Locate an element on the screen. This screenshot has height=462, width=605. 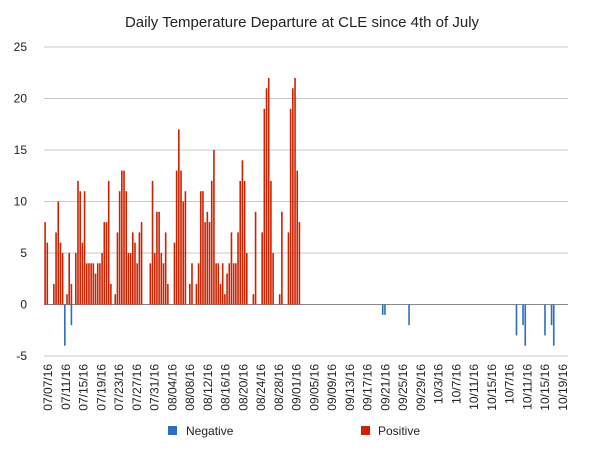
x-tick-label: 09/25/16 is located at coordinates (403, 387).